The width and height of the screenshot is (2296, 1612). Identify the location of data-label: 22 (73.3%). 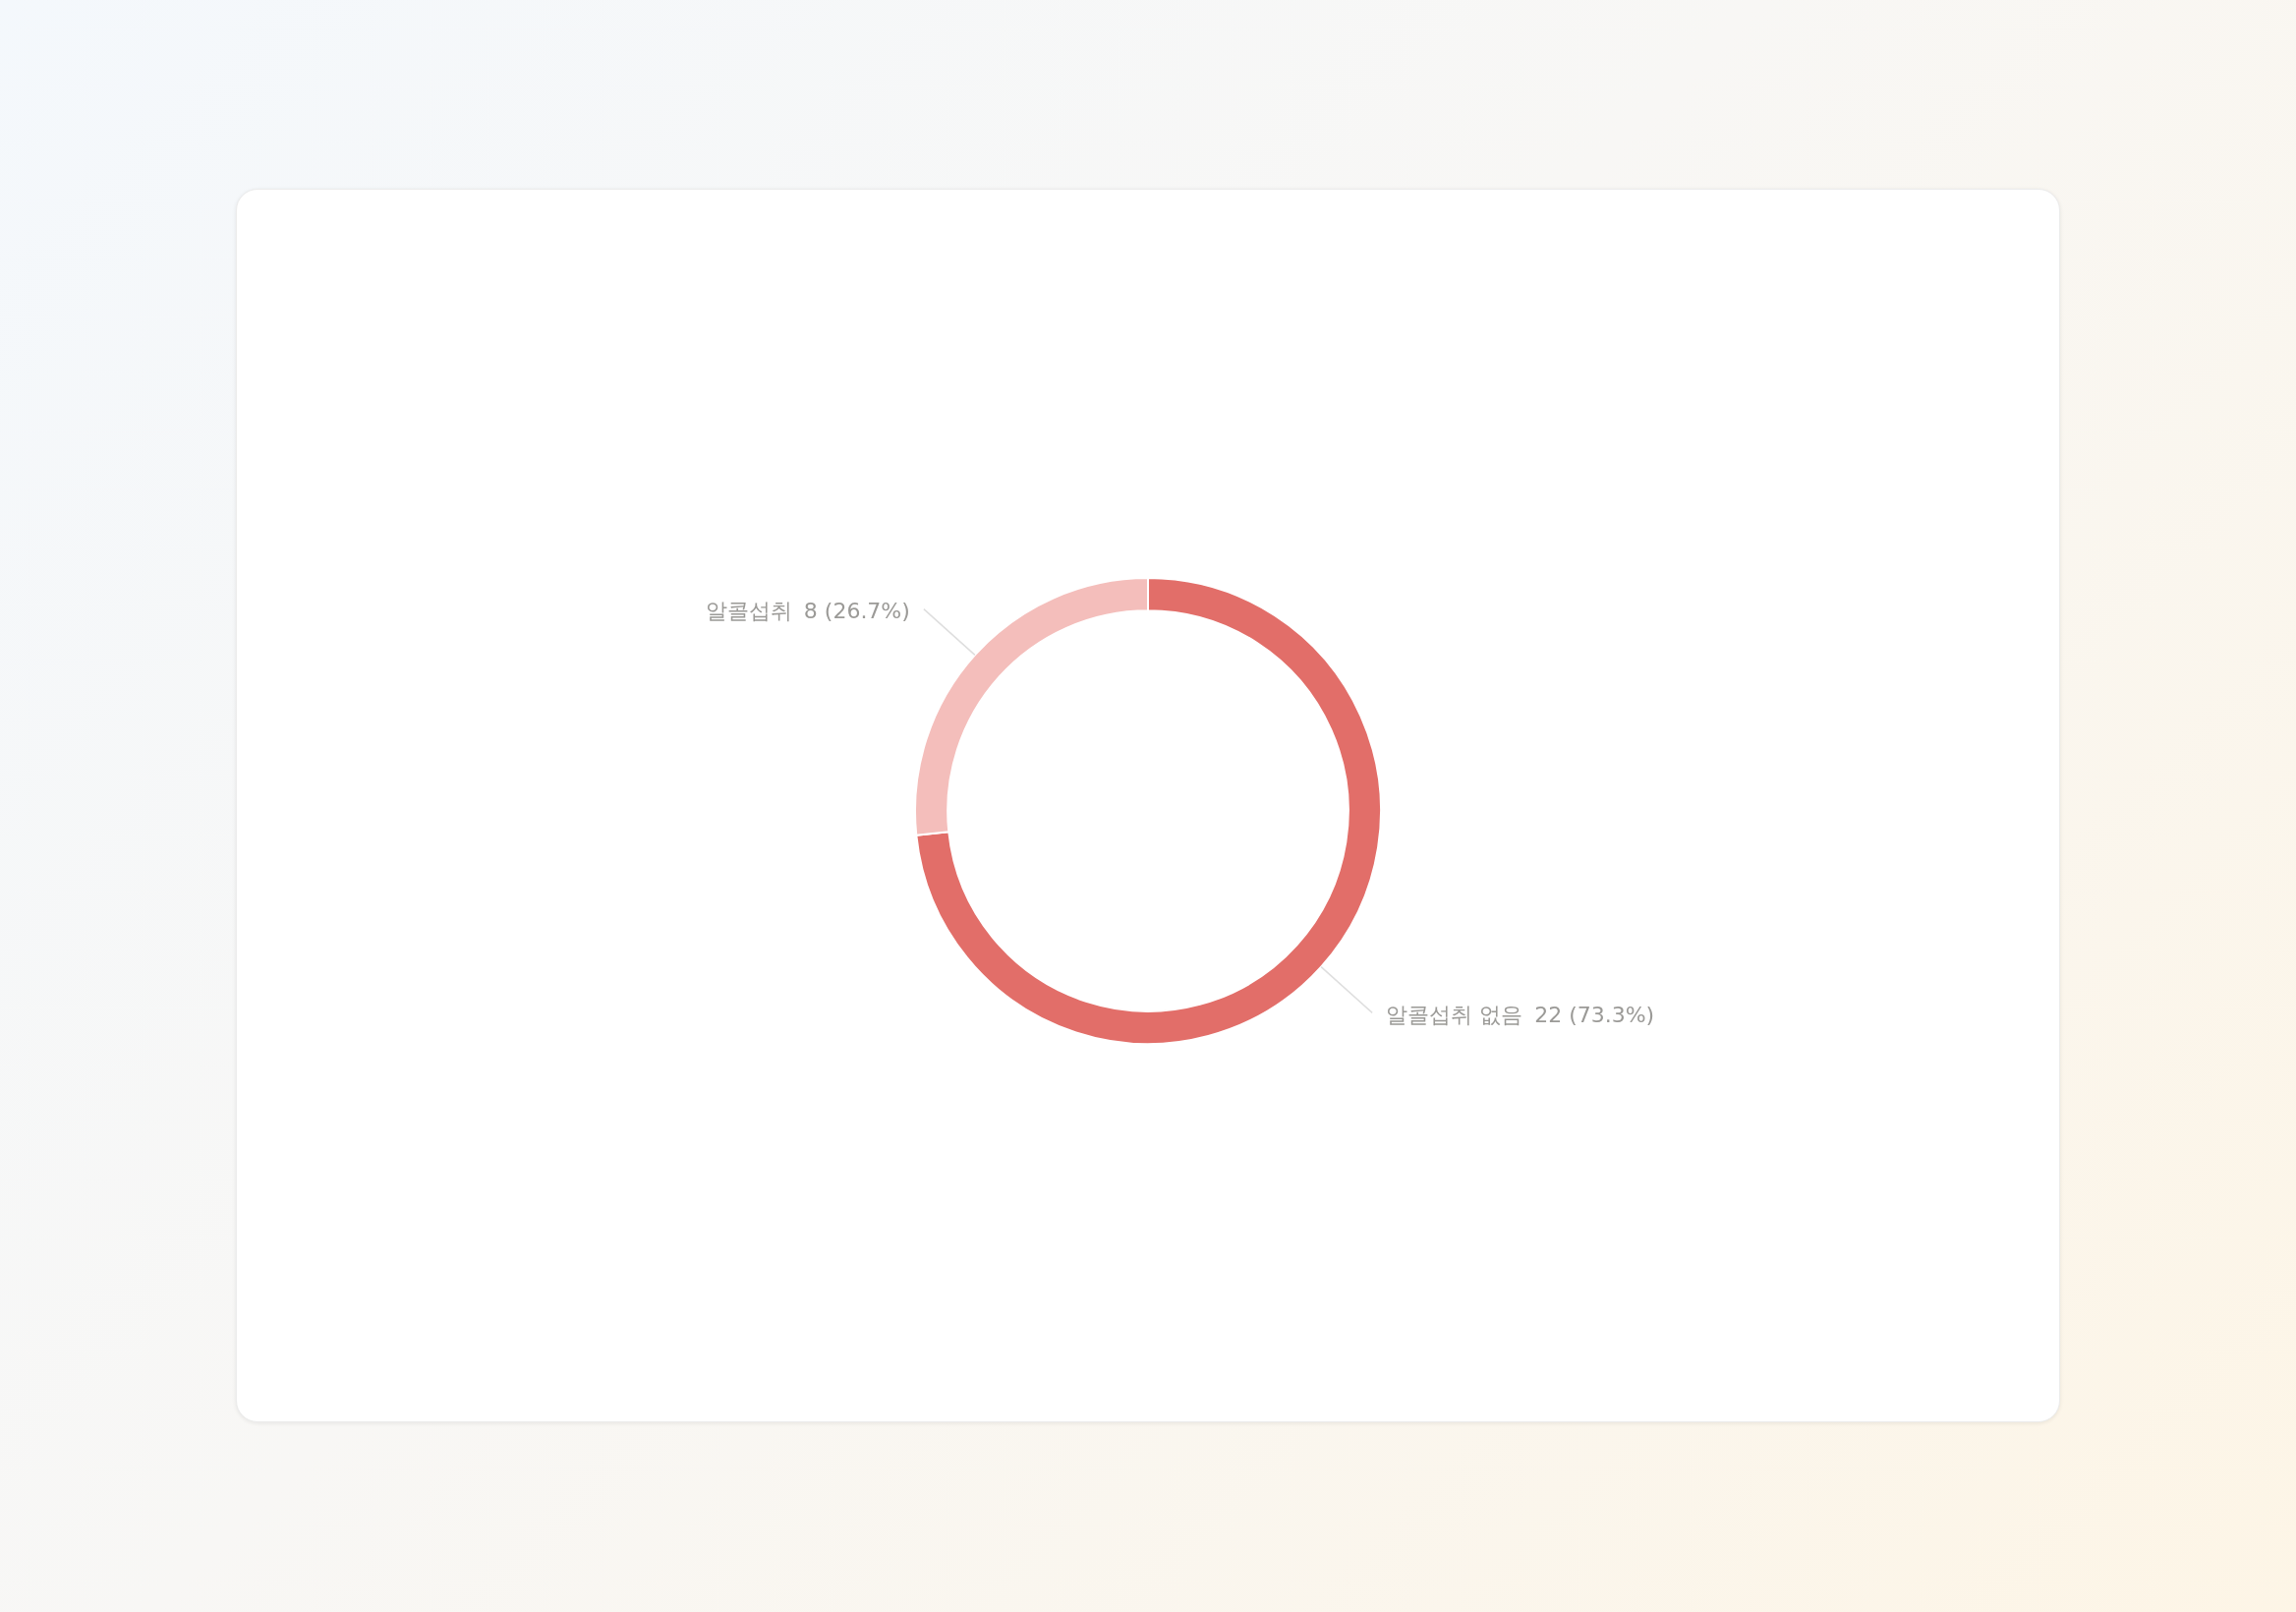
(1595, 1015).